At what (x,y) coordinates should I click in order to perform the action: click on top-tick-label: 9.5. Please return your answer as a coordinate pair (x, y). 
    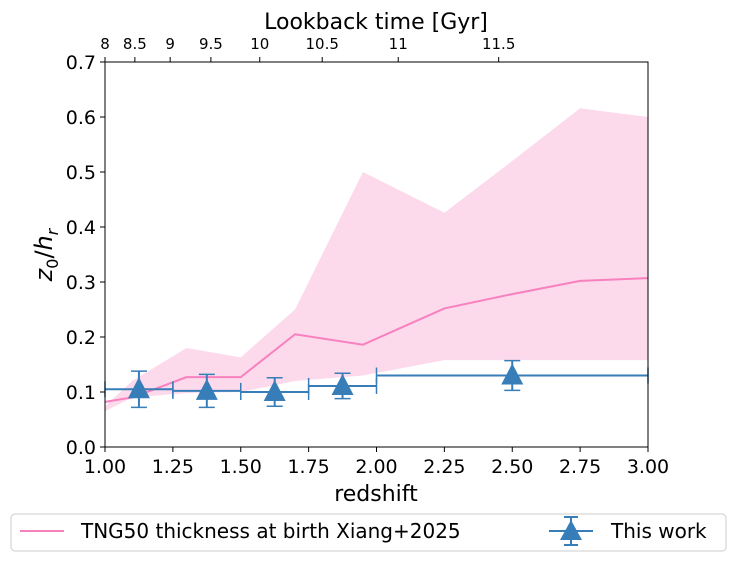
    Looking at the image, I should click on (211, 44).